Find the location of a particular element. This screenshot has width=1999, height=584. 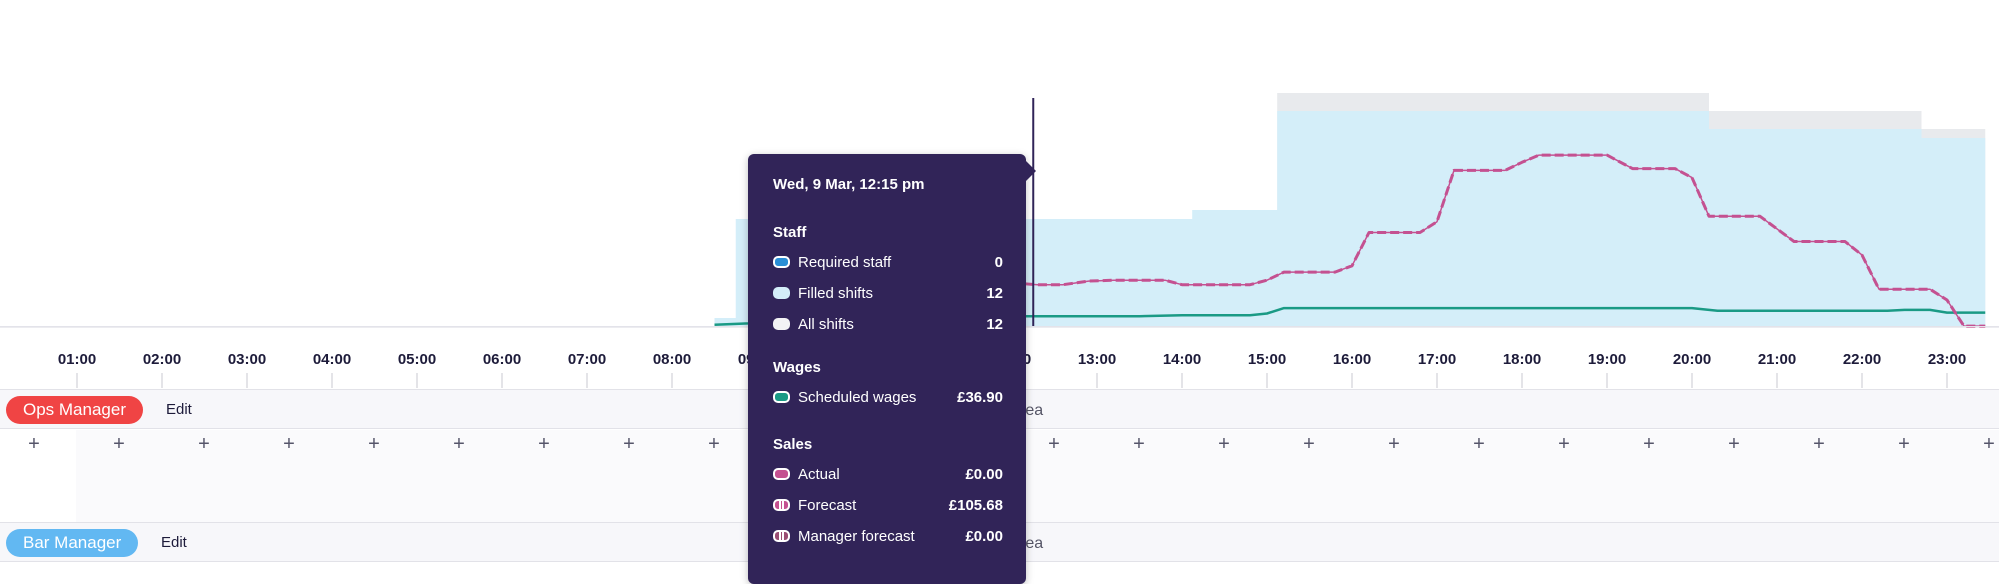

tooltip-arrow is located at coordinates (1031, 171).